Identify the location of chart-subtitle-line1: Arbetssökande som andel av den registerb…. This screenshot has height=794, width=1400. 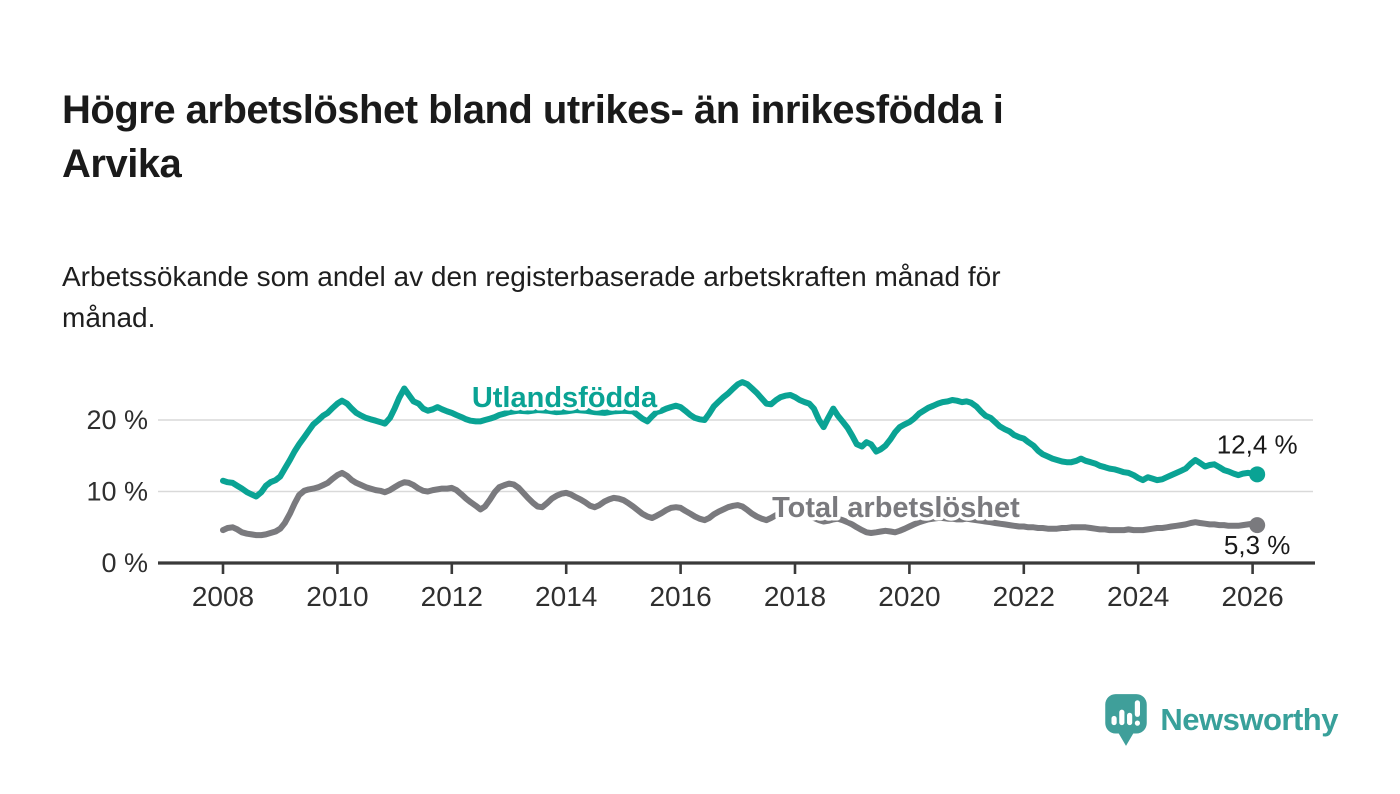
(531, 276).